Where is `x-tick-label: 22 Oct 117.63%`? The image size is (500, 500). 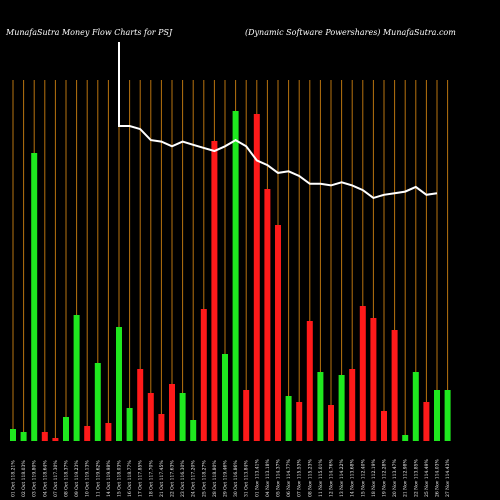 x-tick-label: 22 Oct 117.63% is located at coordinates (173, 478).